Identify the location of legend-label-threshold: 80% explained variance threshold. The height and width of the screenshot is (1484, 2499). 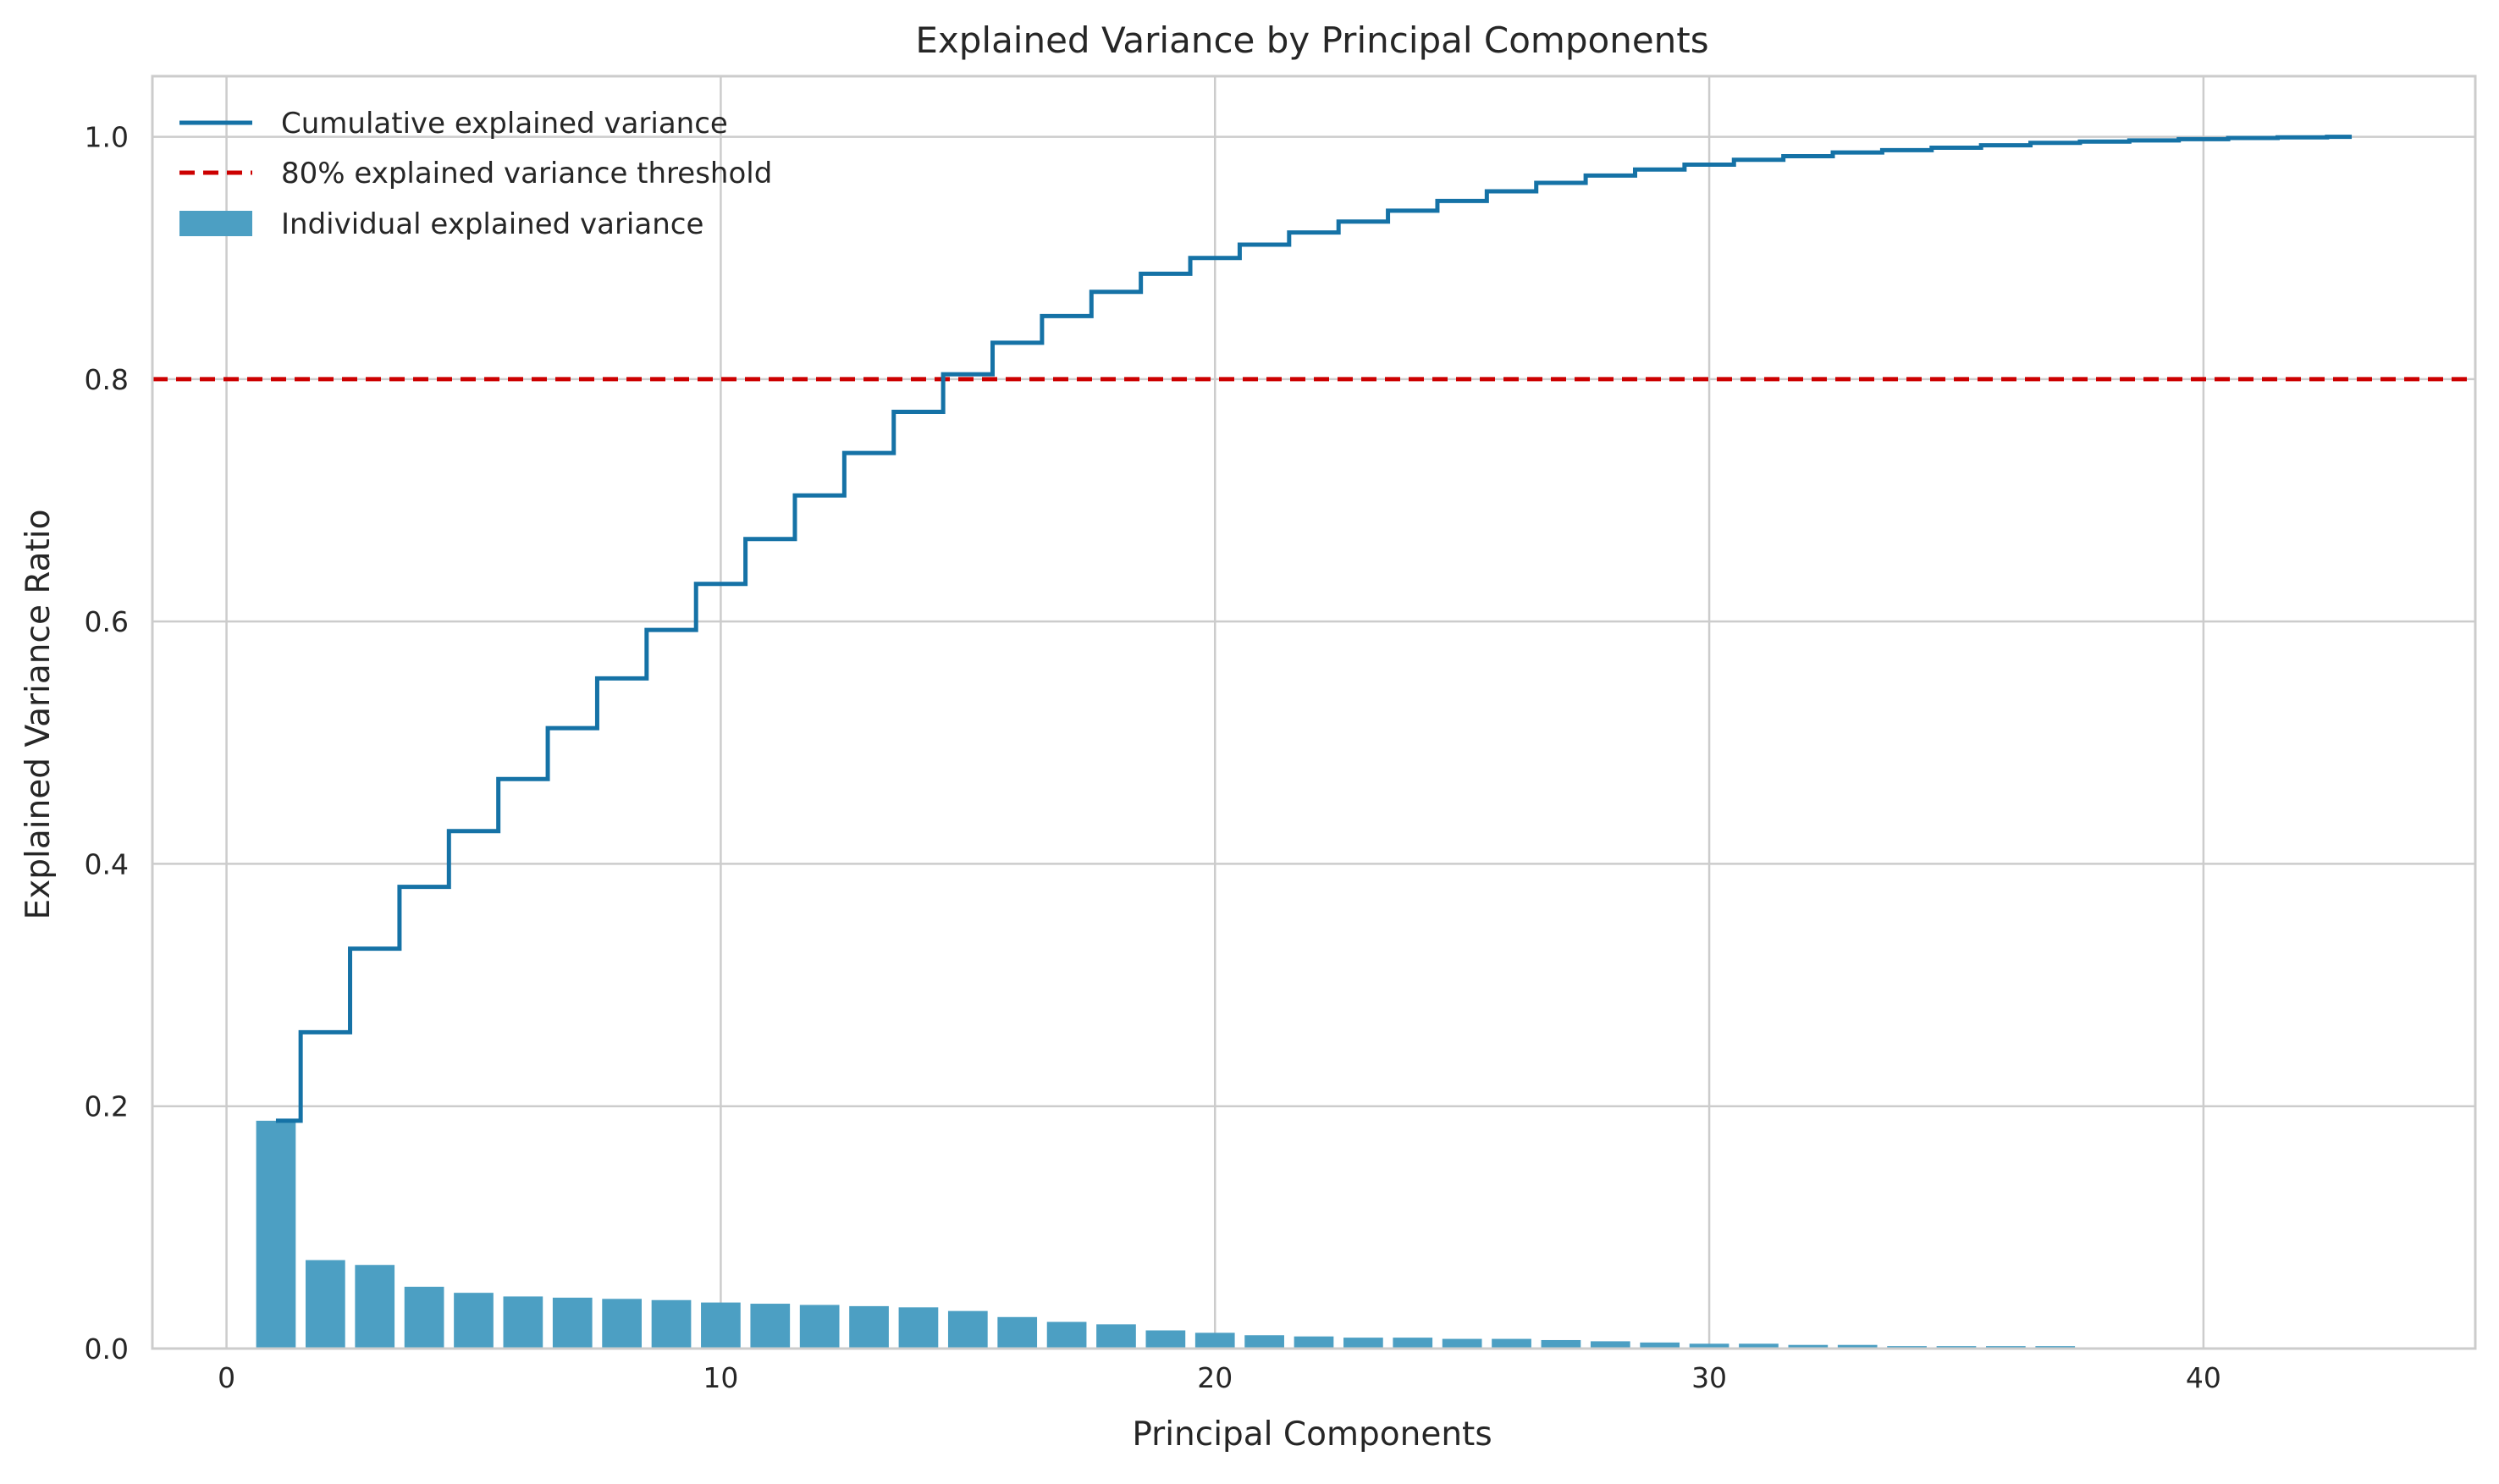
(526, 173).